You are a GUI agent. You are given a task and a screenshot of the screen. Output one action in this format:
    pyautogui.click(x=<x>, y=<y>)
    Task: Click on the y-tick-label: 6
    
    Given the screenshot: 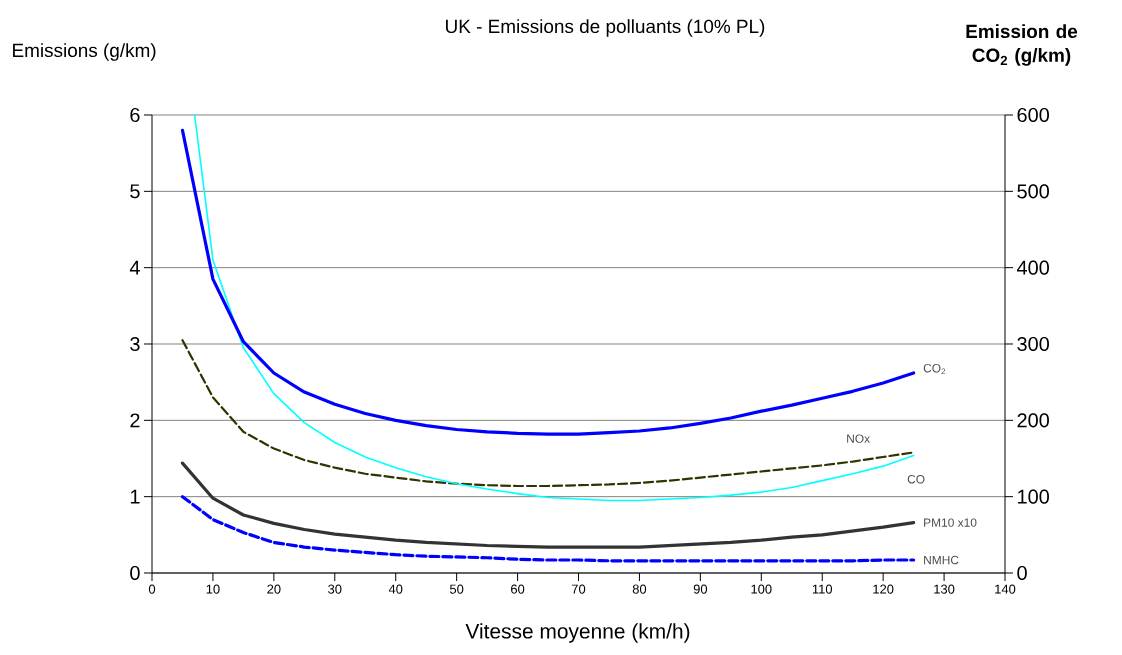 What is the action you would take?
    pyautogui.click(x=135, y=115)
    